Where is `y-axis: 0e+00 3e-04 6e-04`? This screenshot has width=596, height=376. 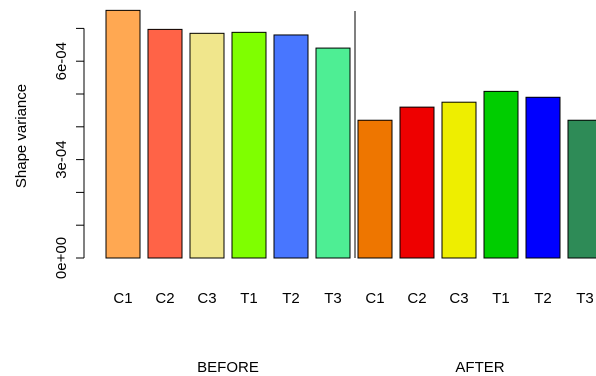 y-axis: 0e+00 3e-04 6e-04 is located at coordinates (69, 153).